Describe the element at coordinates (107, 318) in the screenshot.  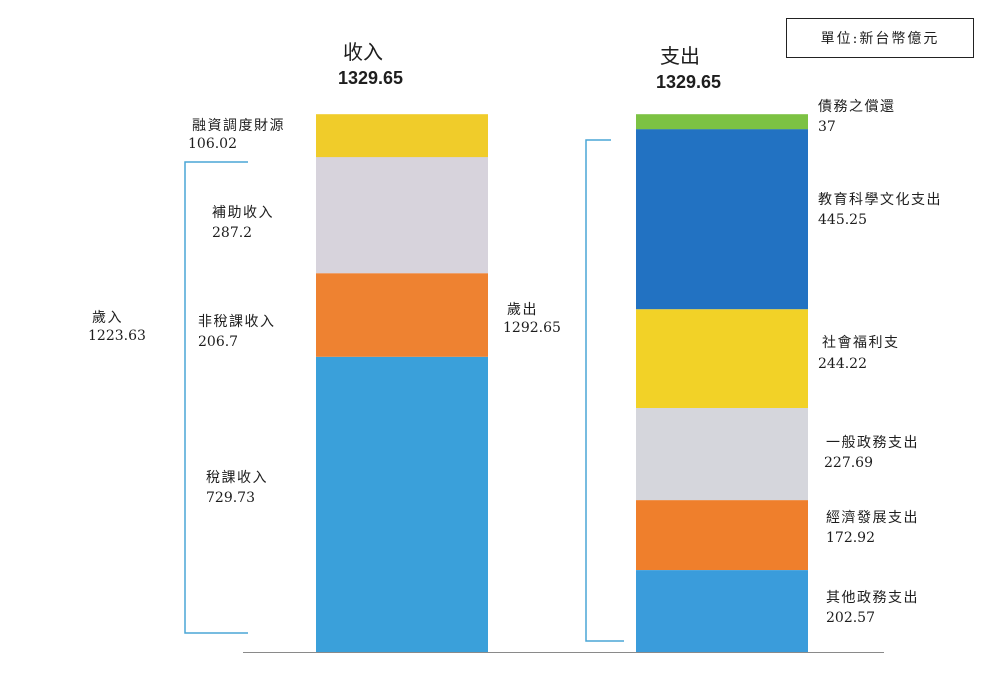
I see `label-revenue-bracket: 歲入` at that location.